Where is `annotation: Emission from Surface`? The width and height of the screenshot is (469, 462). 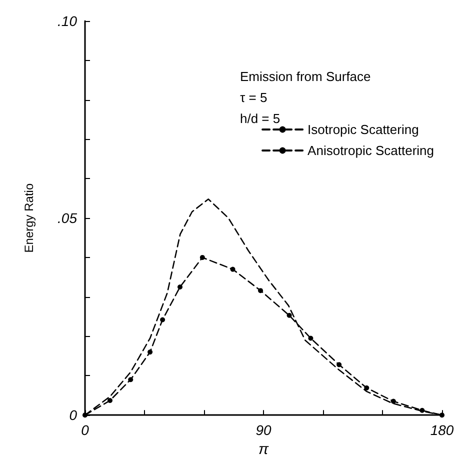
annotation: Emission from Surface is located at coordinates (305, 76).